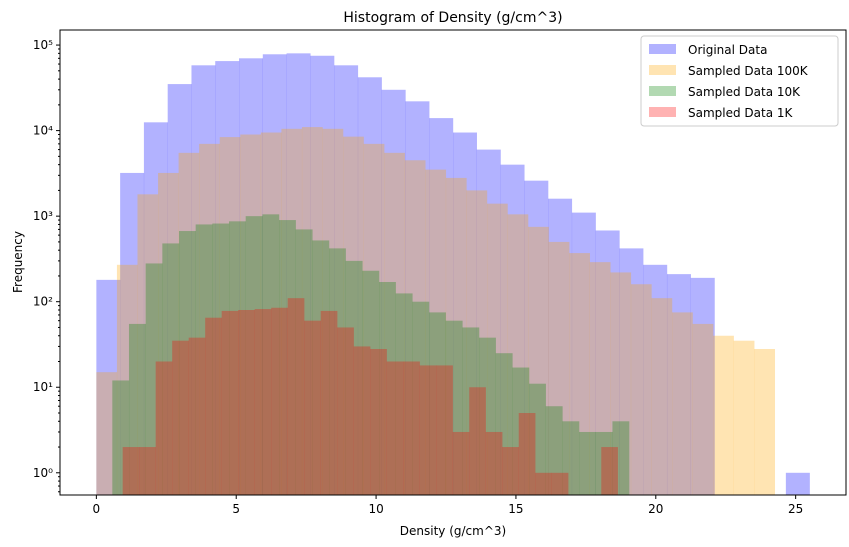  What do you see at coordinates (748, 71) in the screenshot?
I see `legend-label: Sampled Data 100K` at bounding box center [748, 71].